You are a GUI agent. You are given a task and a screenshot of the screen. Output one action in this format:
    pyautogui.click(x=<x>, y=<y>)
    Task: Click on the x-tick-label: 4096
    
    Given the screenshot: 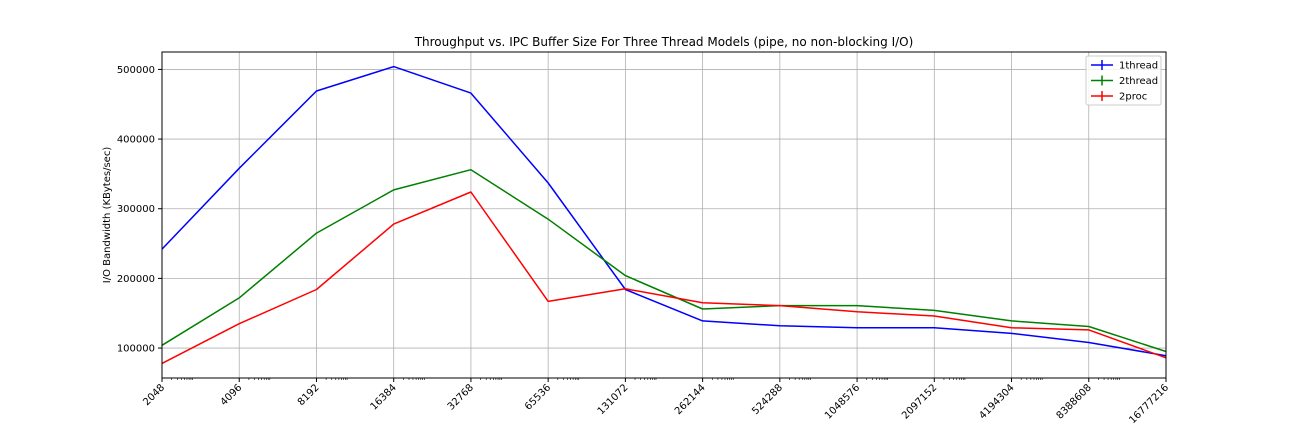 What is the action you would take?
    pyautogui.click(x=232, y=395)
    